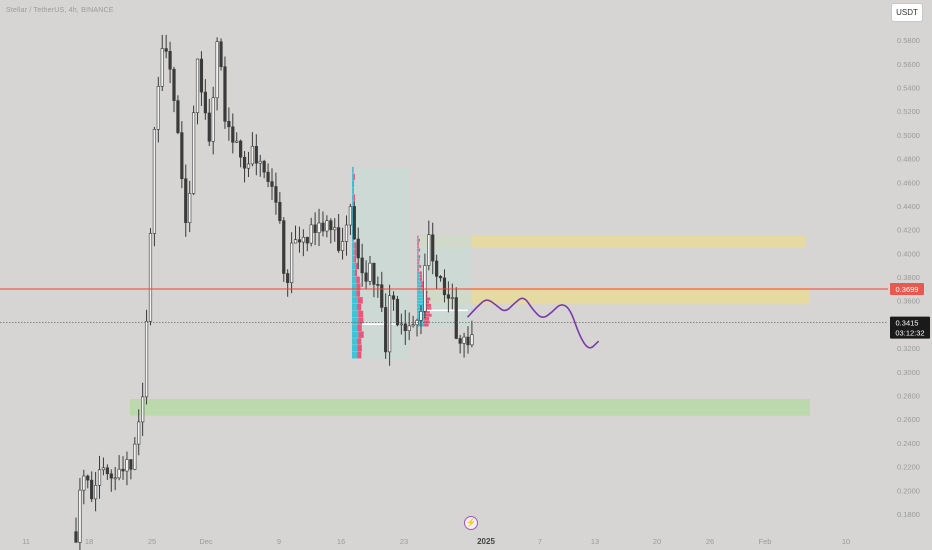 This screenshot has width=932, height=550. I want to click on y-tick-label: 0.3800, so click(908, 277).